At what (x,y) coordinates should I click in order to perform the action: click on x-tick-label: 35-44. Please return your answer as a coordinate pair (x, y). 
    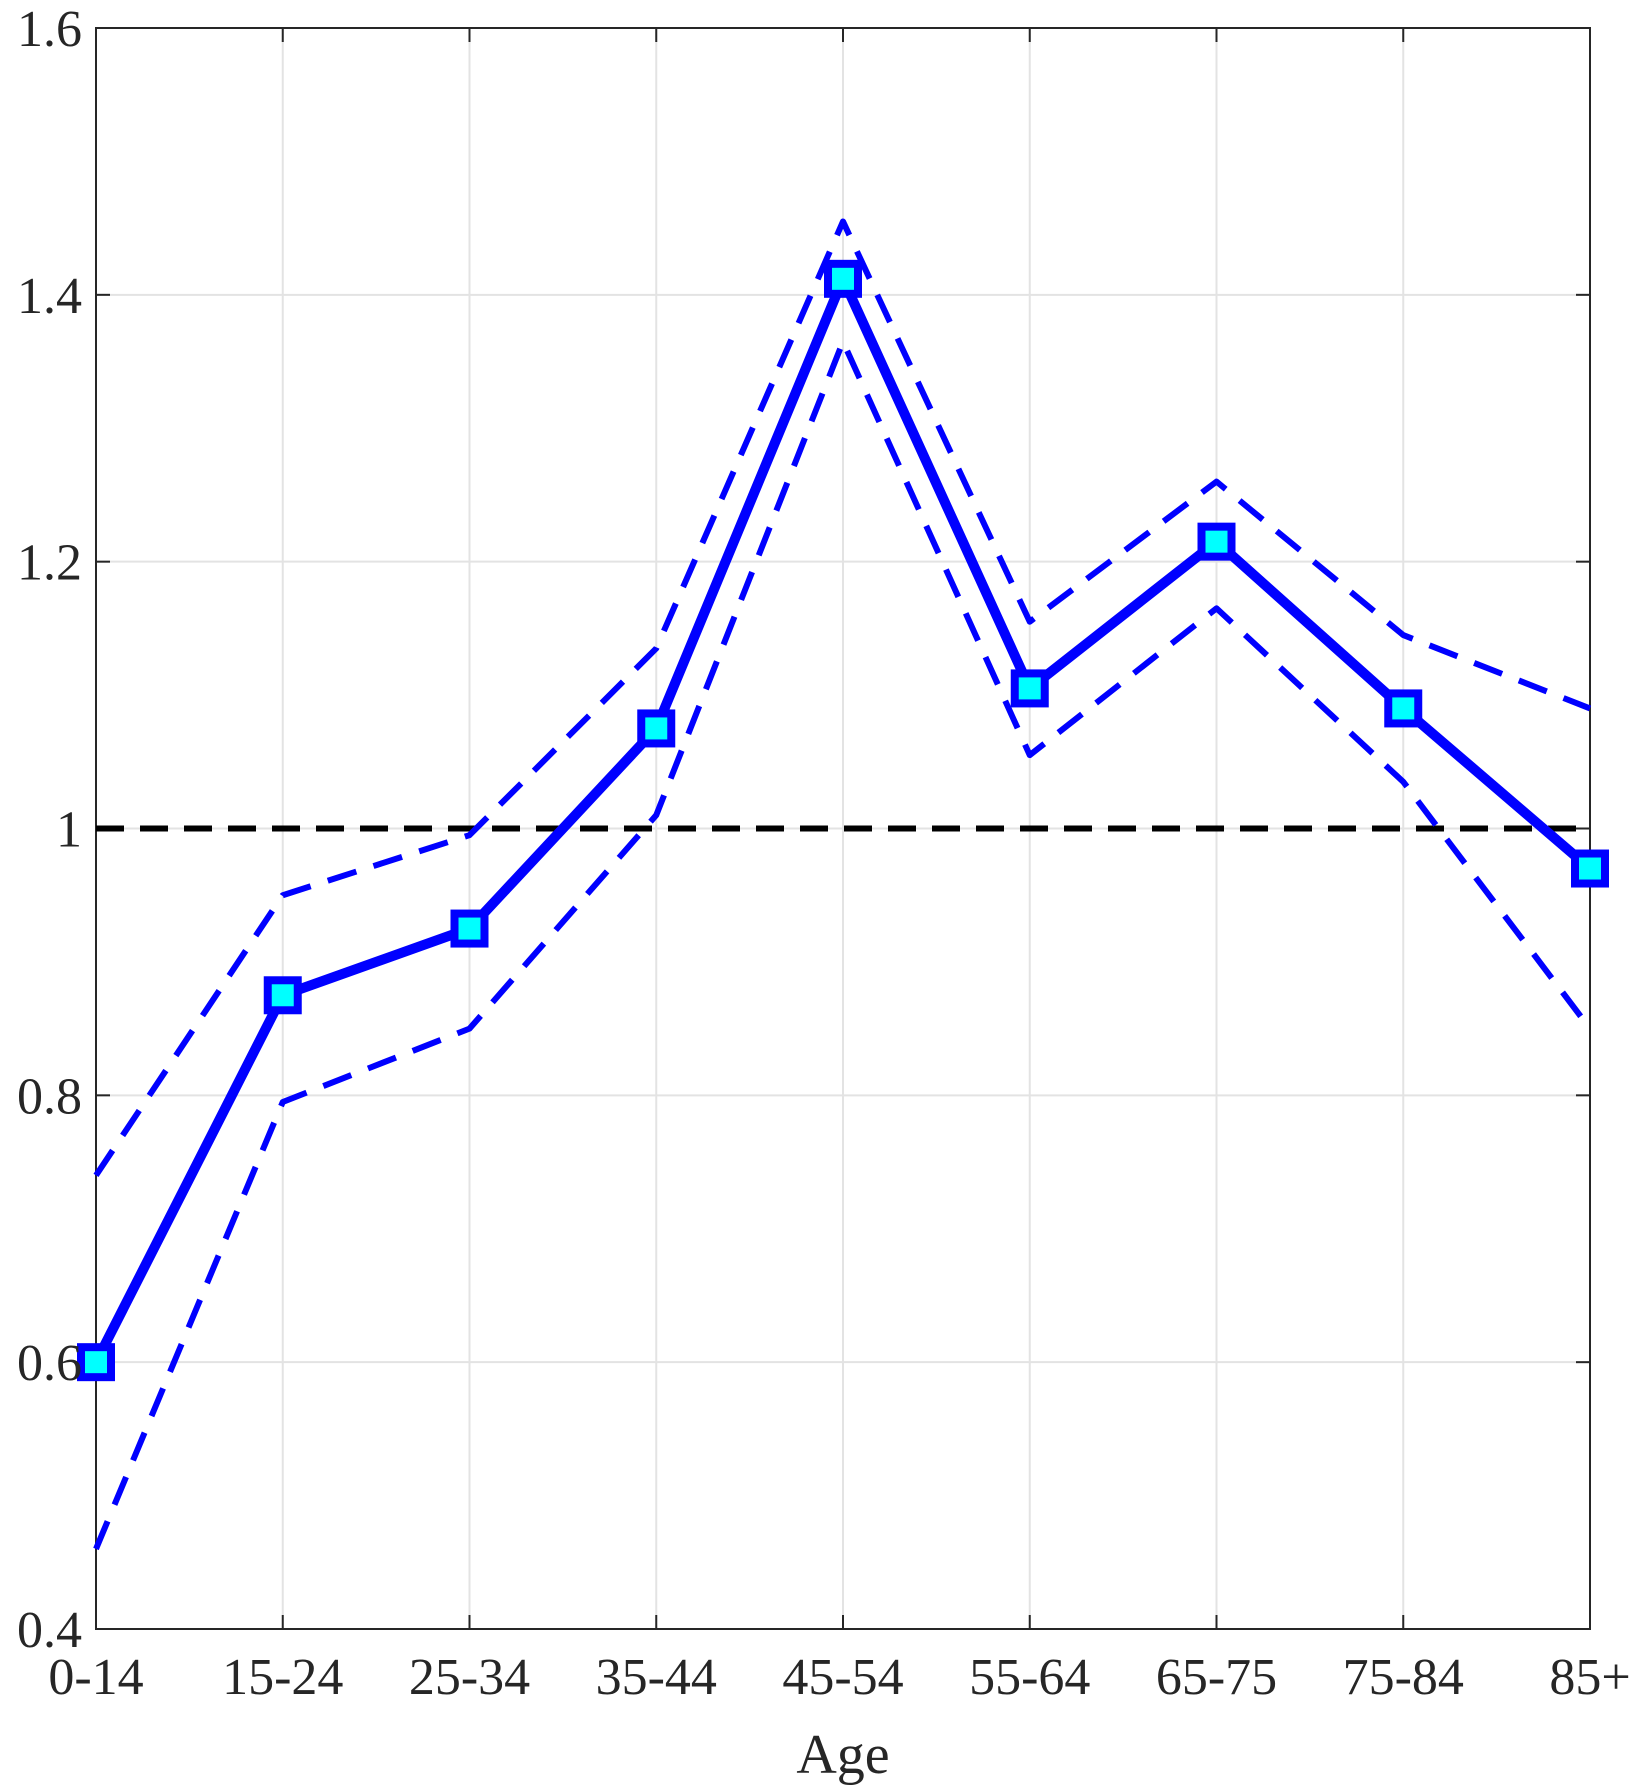
    Looking at the image, I should click on (656, 1677).